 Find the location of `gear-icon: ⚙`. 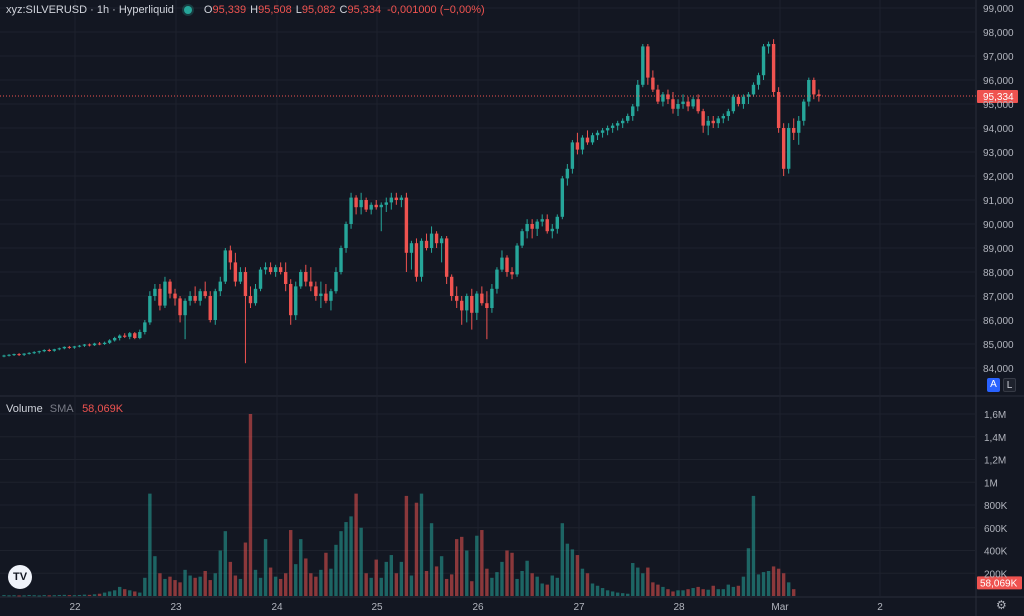

gear-icon: ⚙ is located at coordinates (1001, 605).